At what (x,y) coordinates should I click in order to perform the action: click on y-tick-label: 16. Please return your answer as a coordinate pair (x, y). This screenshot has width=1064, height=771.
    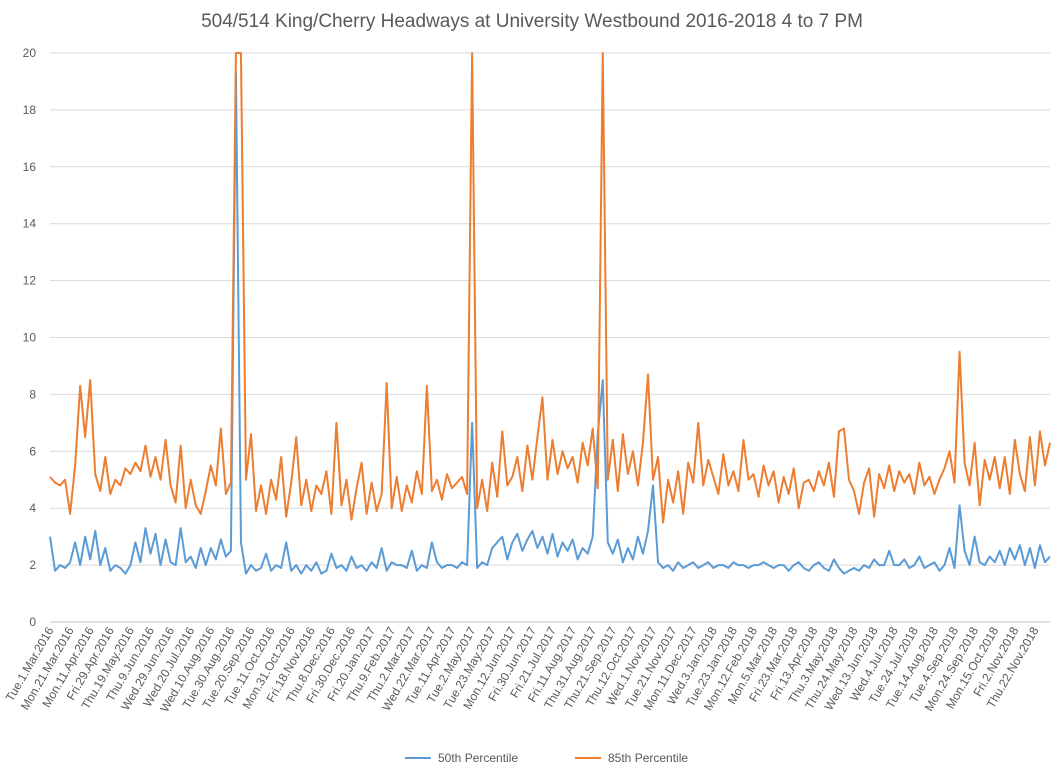
    Looking at the image, I should click on (30, 167).